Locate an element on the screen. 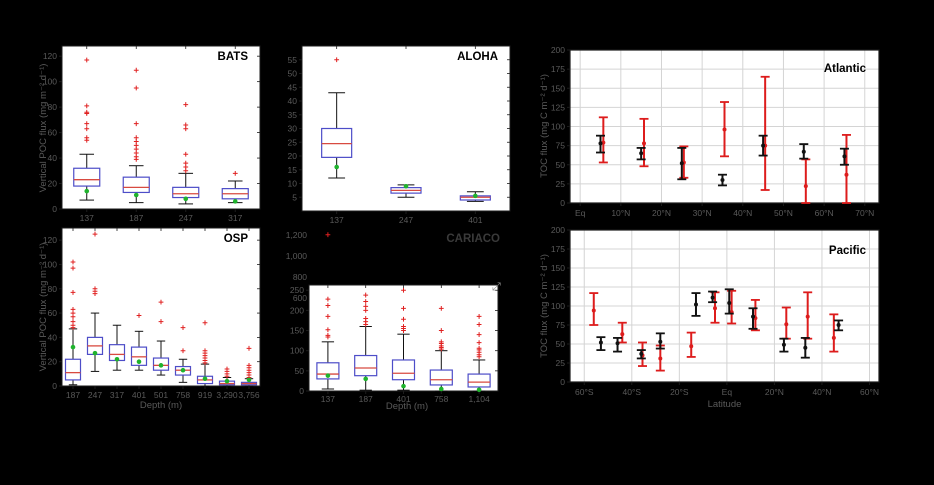 This screenshot has height=485, width=934. atlantic-series-black is located at coordinates (722, 160).